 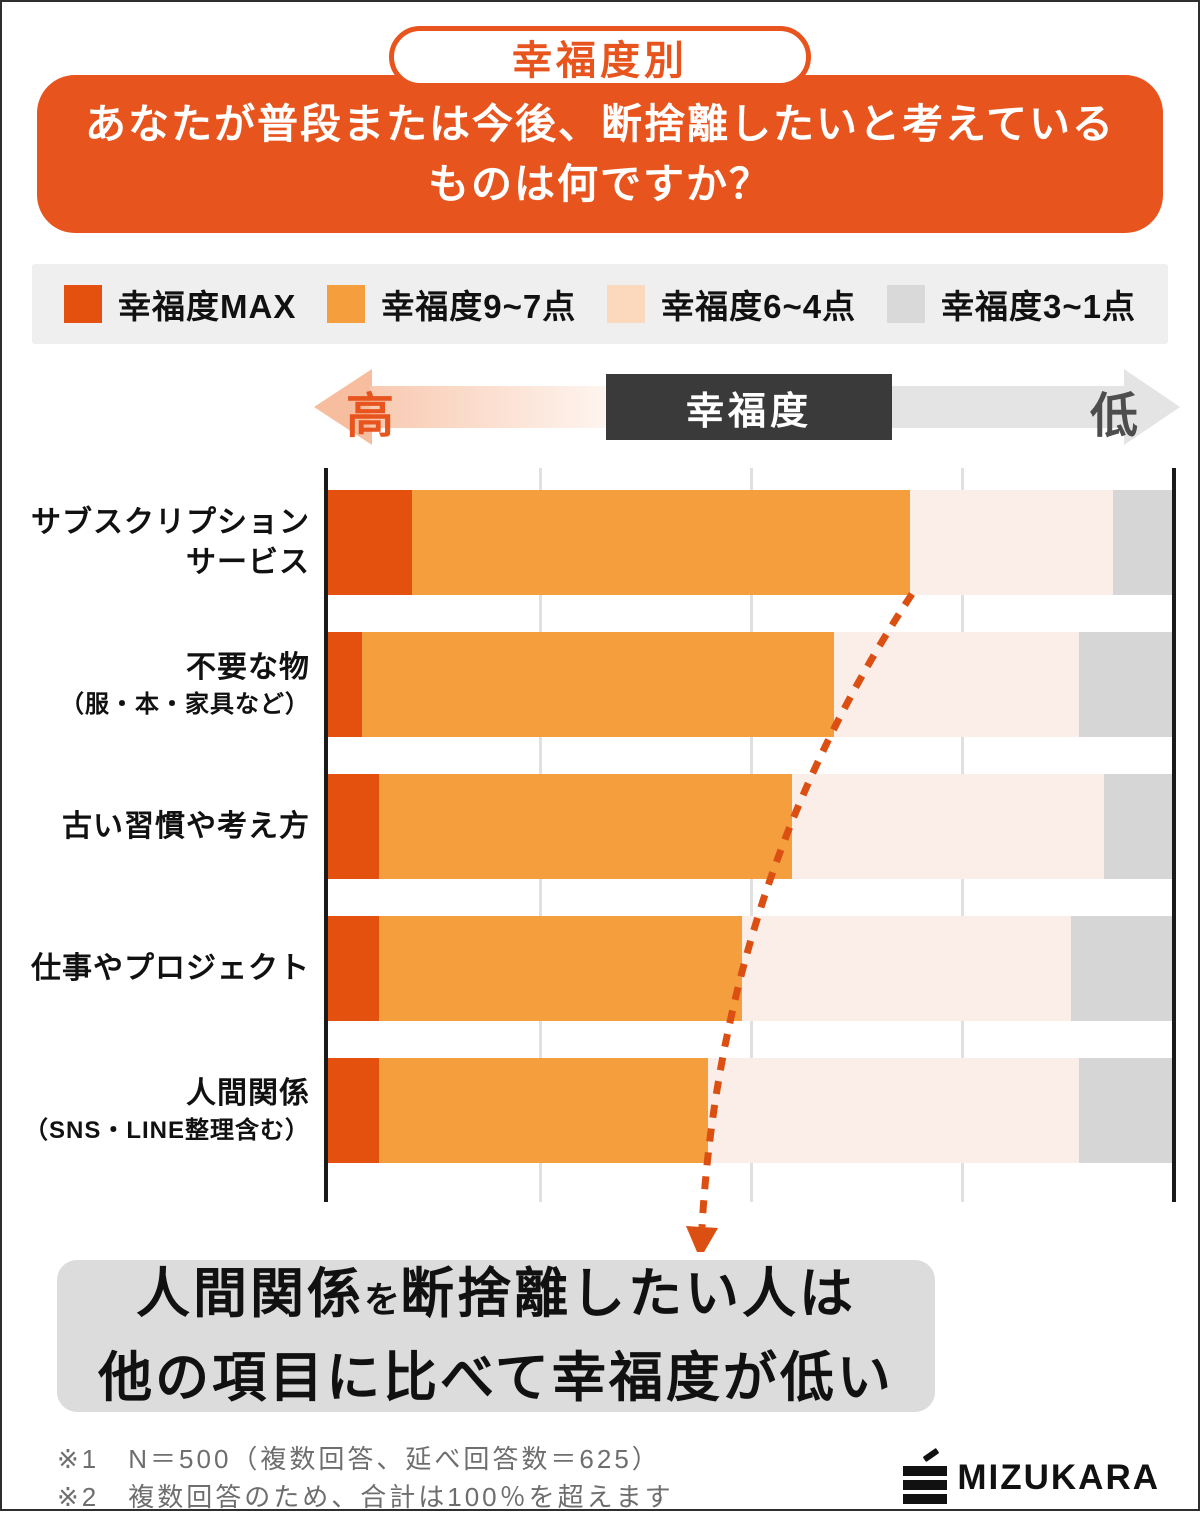 I want to click on axis-high-label: 高, so click(x=370, y=416).